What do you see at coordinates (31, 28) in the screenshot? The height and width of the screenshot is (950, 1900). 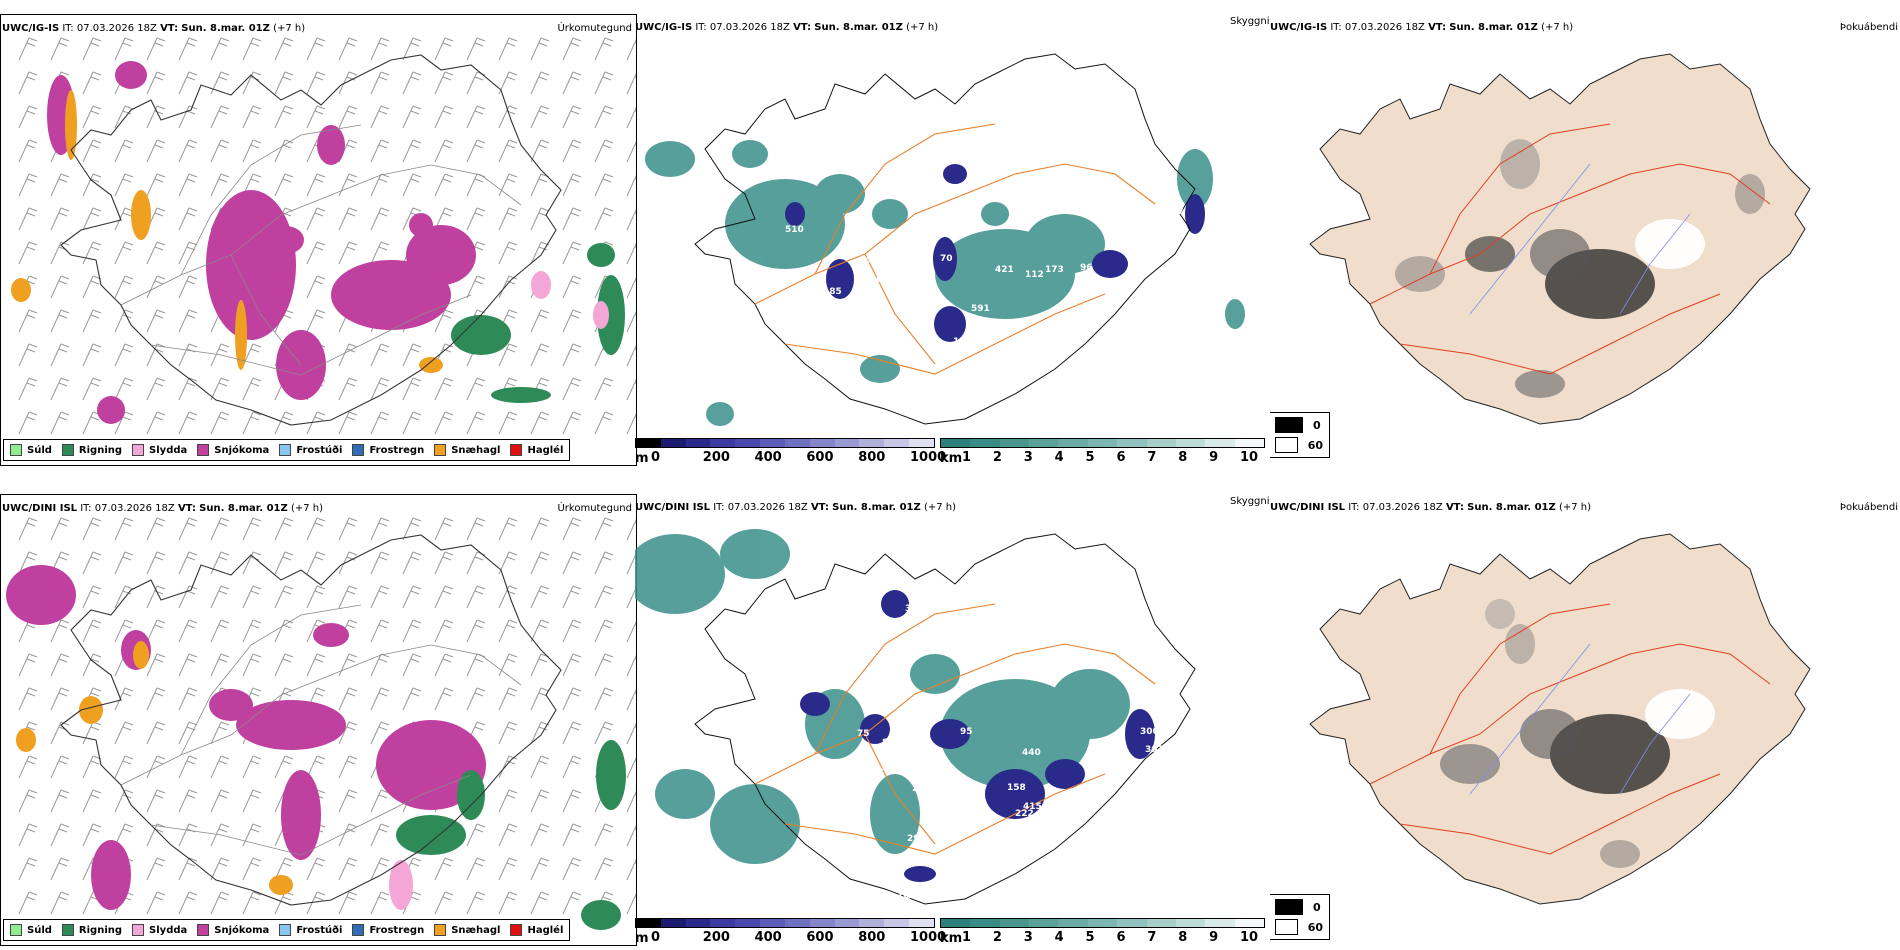 I see `model-name: UWC/IG-IS` at bounding box center [31, 28].